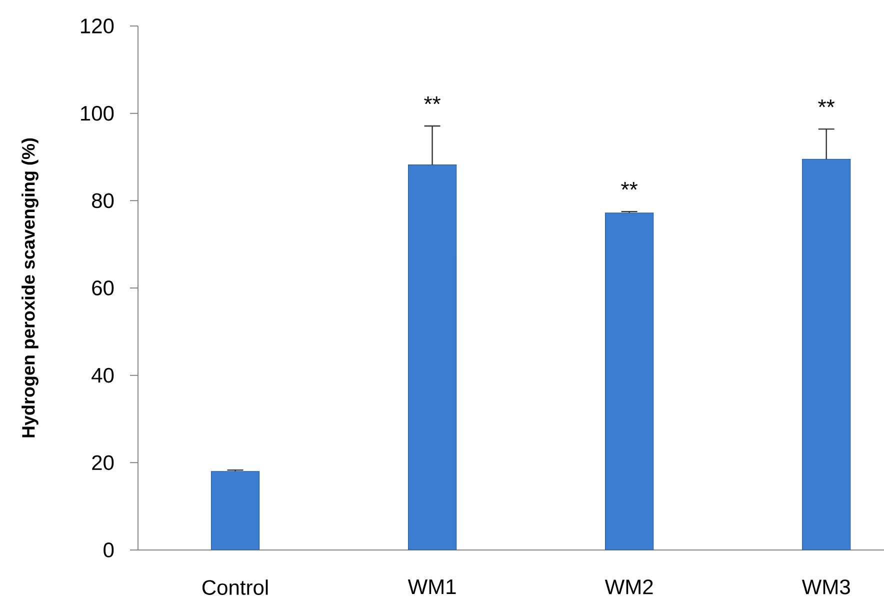  Describe the element at coordinates (97, 113) in the screenshot. I see `y-tick-label: 100` at that location.